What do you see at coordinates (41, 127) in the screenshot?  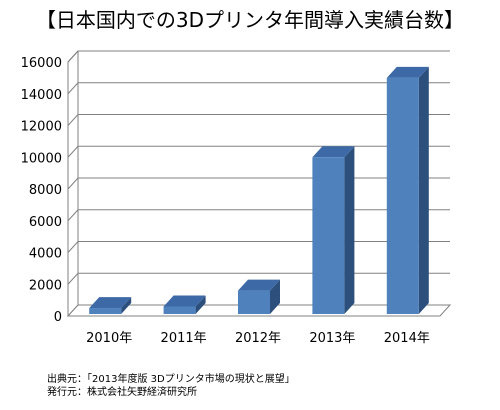 I see `y-tick-label: 12000` at bounding box center [41, 127].